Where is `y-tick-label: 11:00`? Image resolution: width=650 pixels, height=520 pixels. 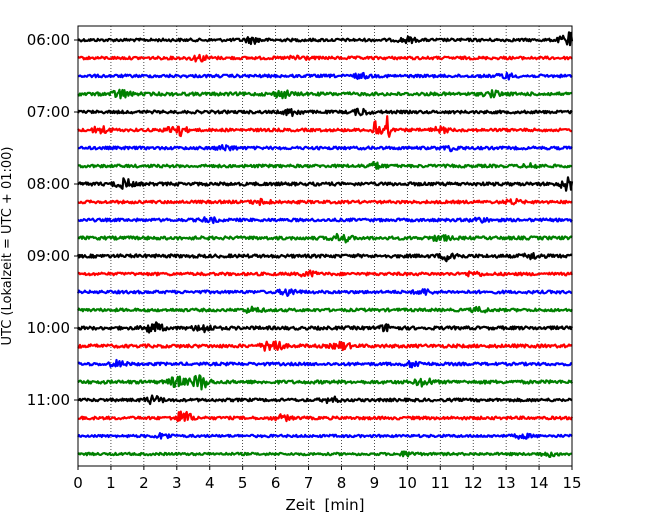 y-tick-label: 11:00 is located at coordinates (48, 400).